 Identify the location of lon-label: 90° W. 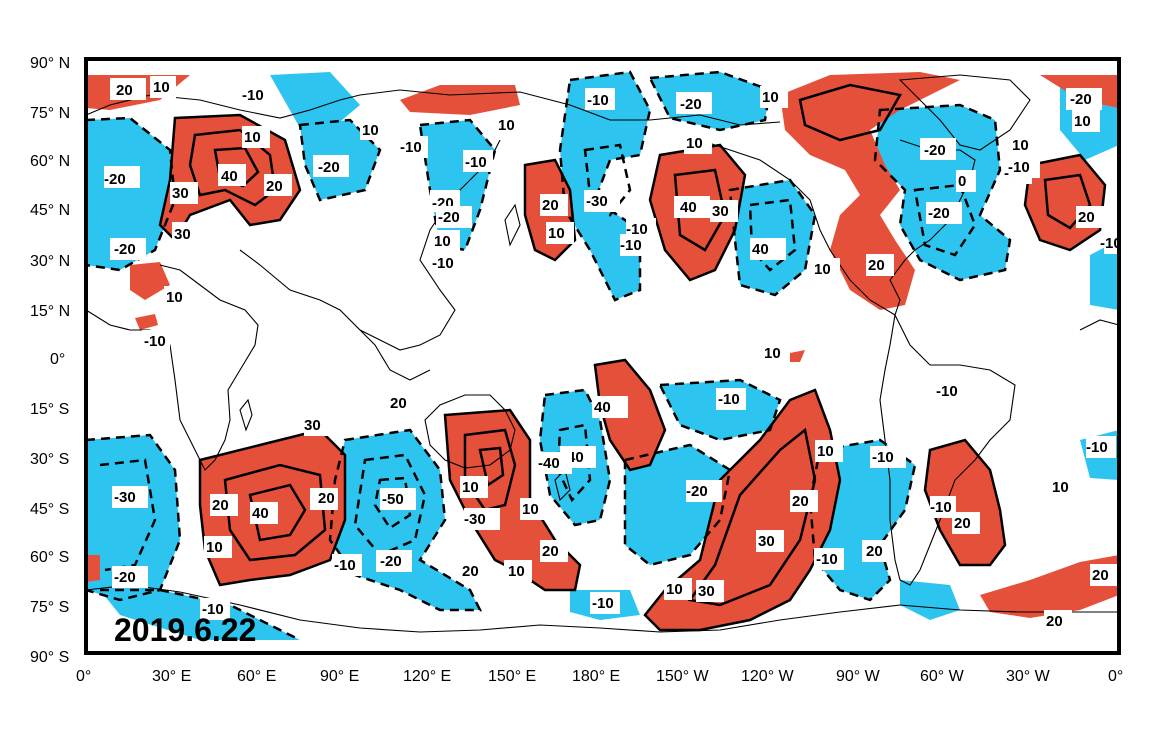
(858, 676).